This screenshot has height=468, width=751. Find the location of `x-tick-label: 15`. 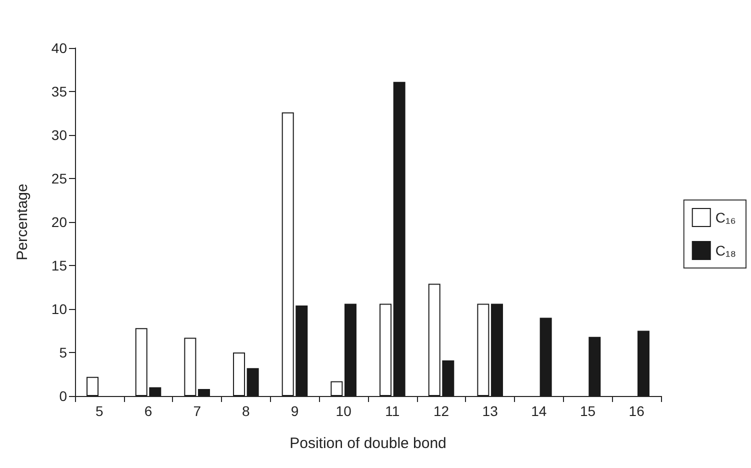

x-tick-label: 15 is located at coordinates (588, 411).